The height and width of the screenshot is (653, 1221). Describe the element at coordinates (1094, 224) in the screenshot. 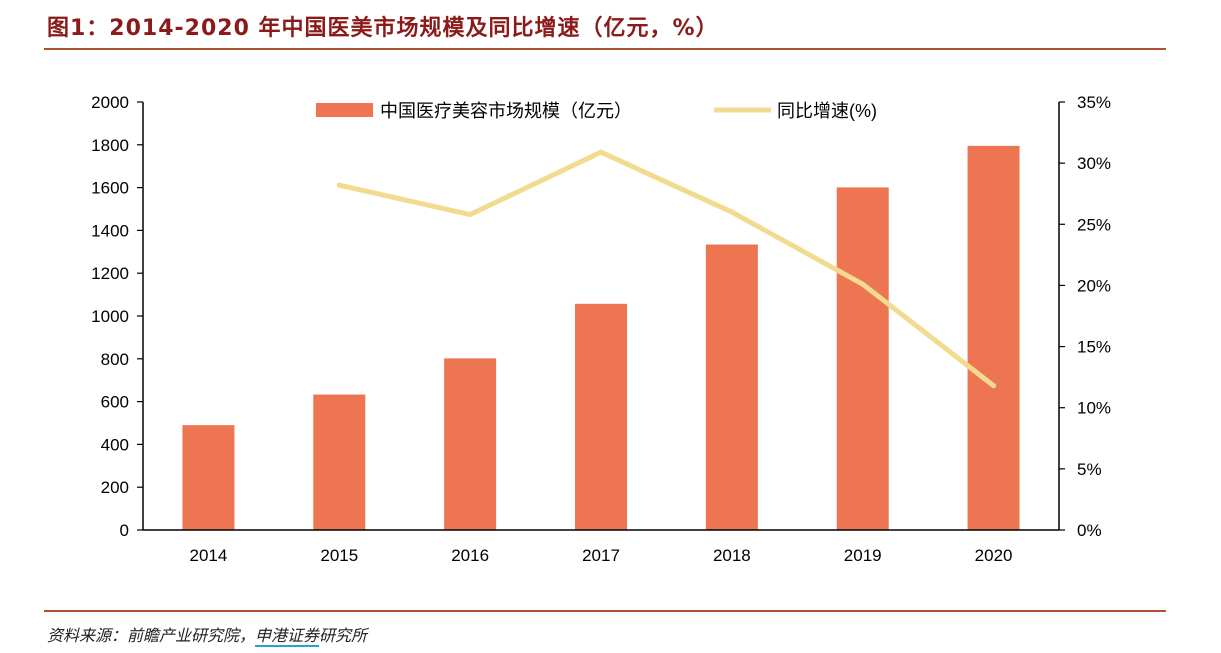

I see `y2-tick-label: 25%` at that location.